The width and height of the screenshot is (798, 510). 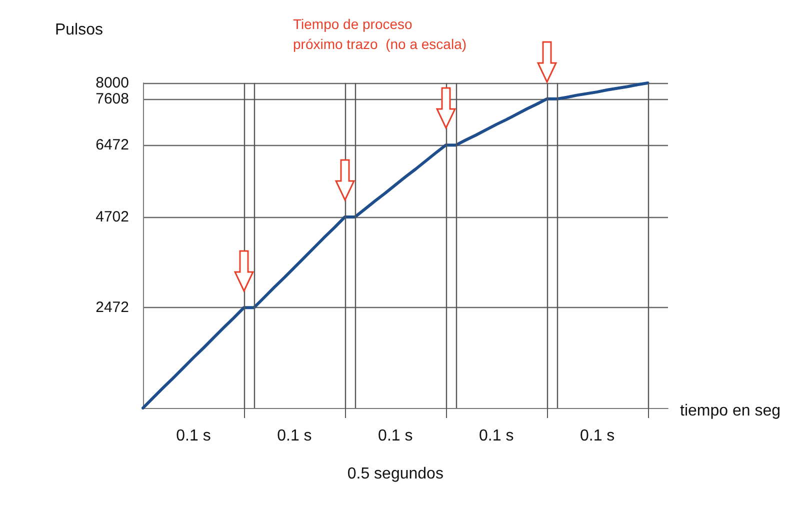 I want to click on y-tick-label: 2472, so click(x=112, y=307).